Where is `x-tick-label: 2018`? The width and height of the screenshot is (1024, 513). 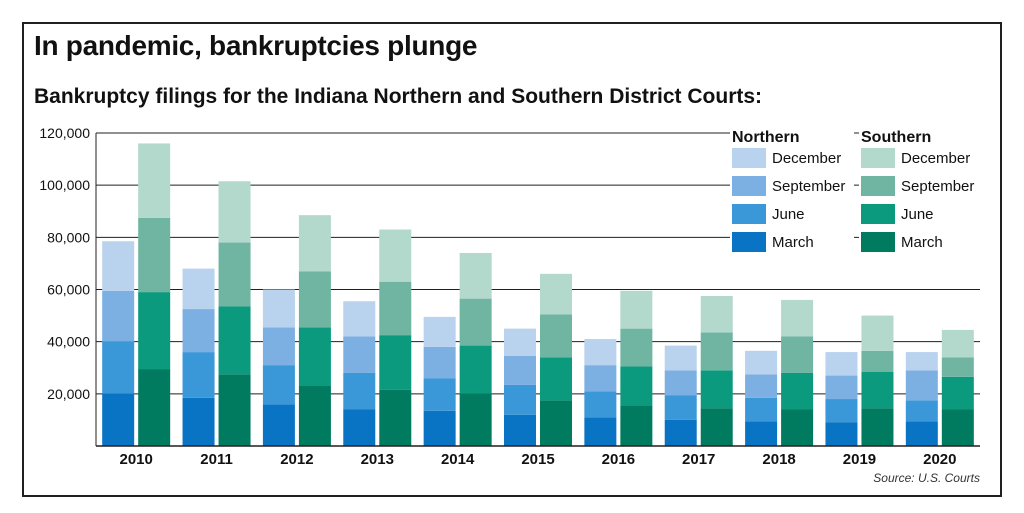
x-tick-label: 2018 is located at coordinates (778, 459).